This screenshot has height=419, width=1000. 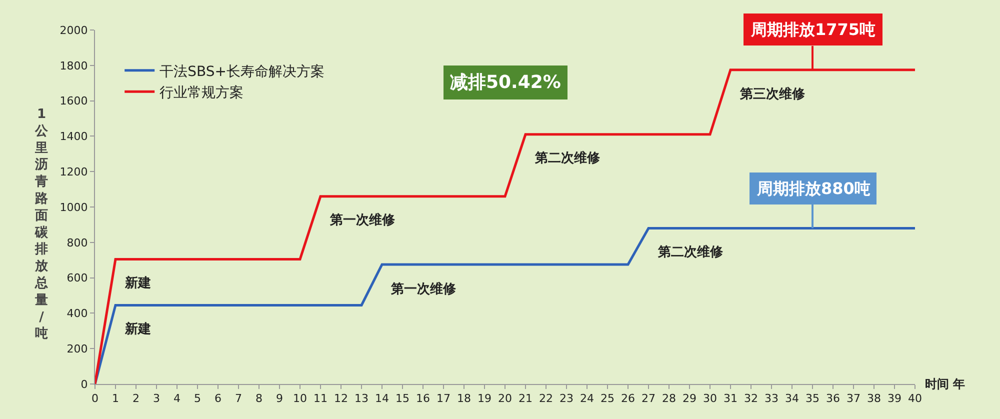 What do you see at coordinates (382, 399) in the screenshot?
I see `x-tick-label: 14` at bounding box center [382, 399].